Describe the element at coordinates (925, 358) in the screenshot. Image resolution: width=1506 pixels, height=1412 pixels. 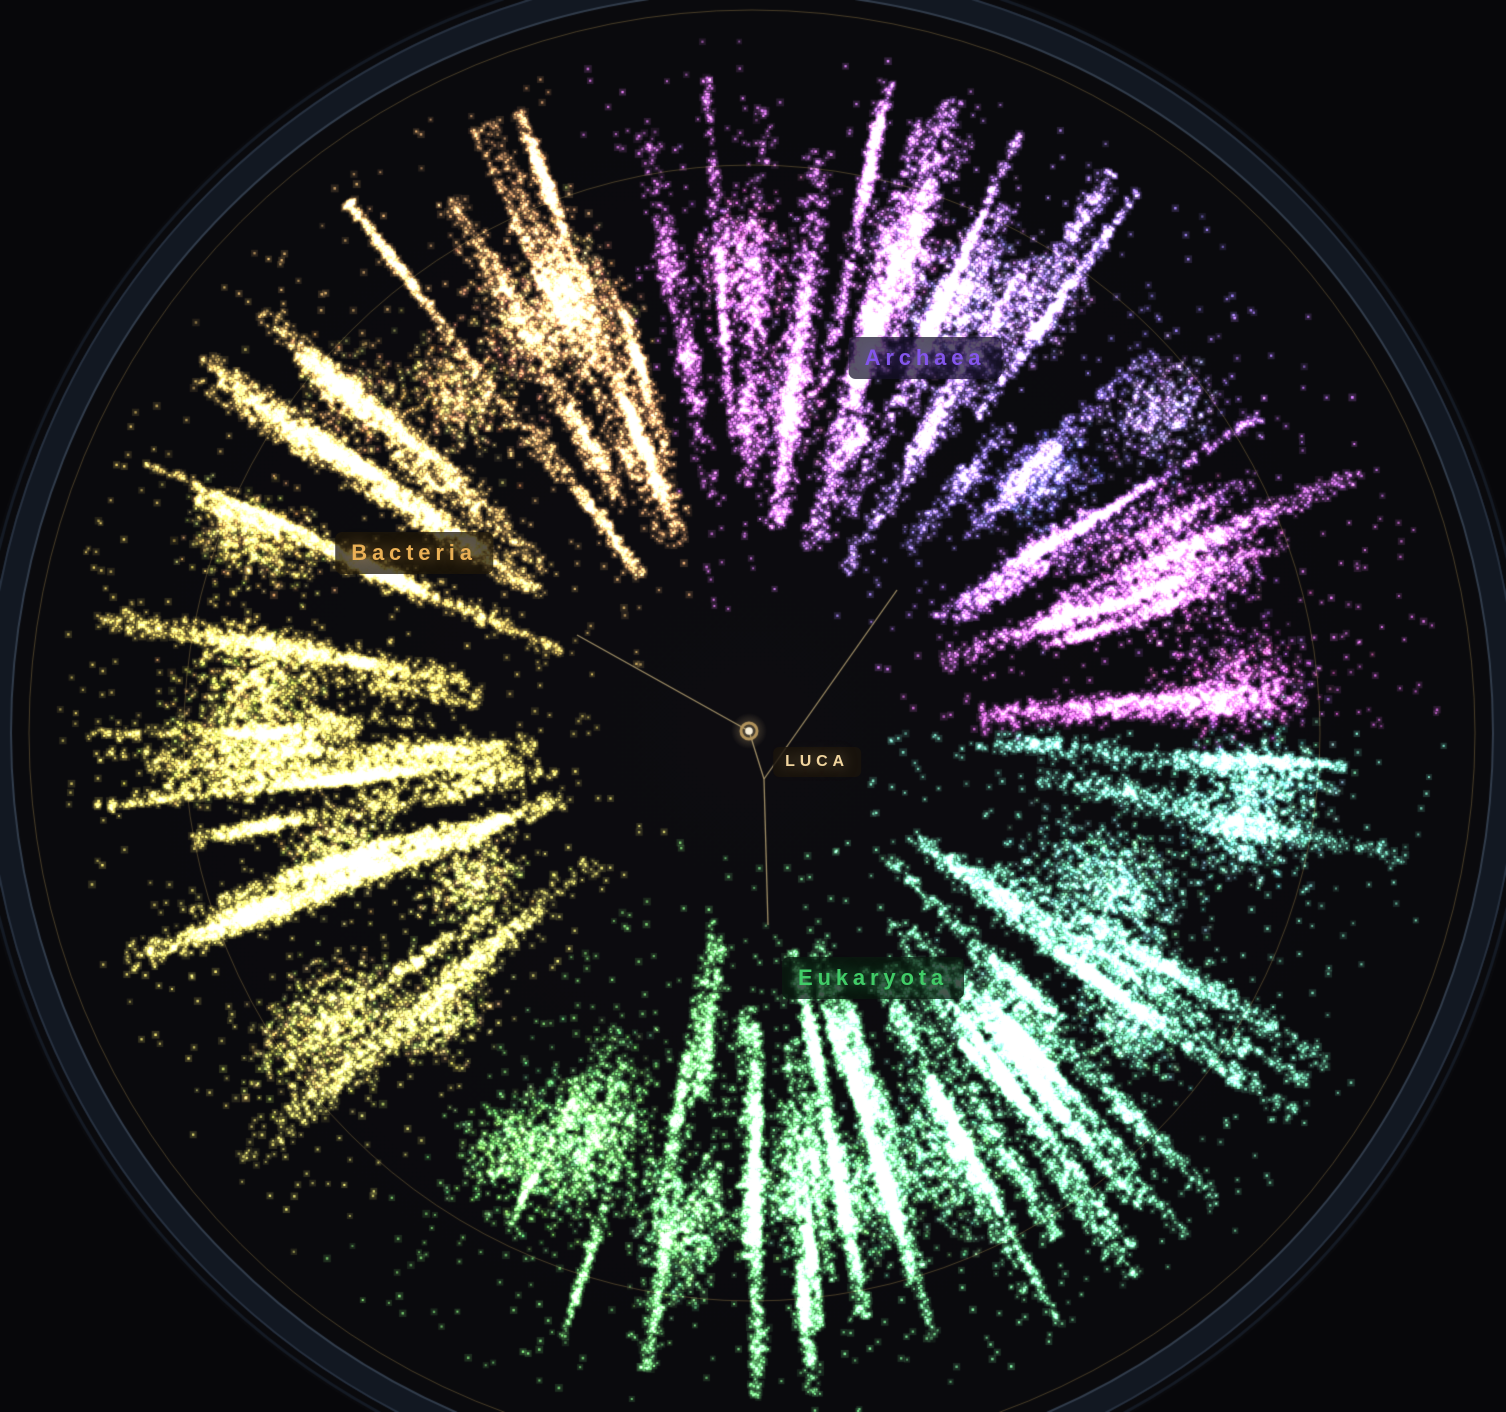
I see `domain-label-archaea: Archaea` at that location.